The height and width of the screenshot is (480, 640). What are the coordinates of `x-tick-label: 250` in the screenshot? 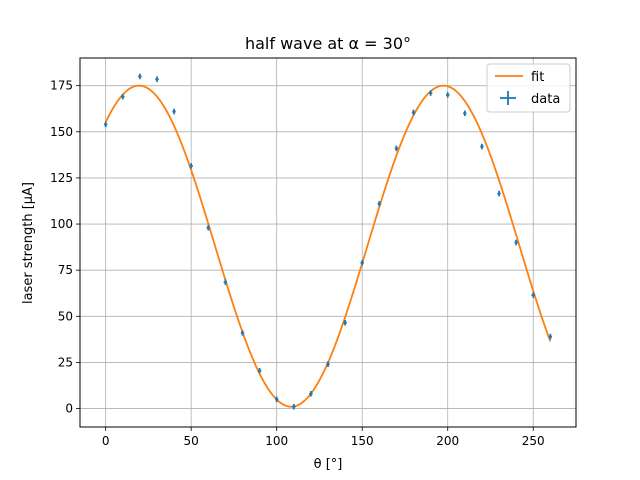 It's located at (533, 441).